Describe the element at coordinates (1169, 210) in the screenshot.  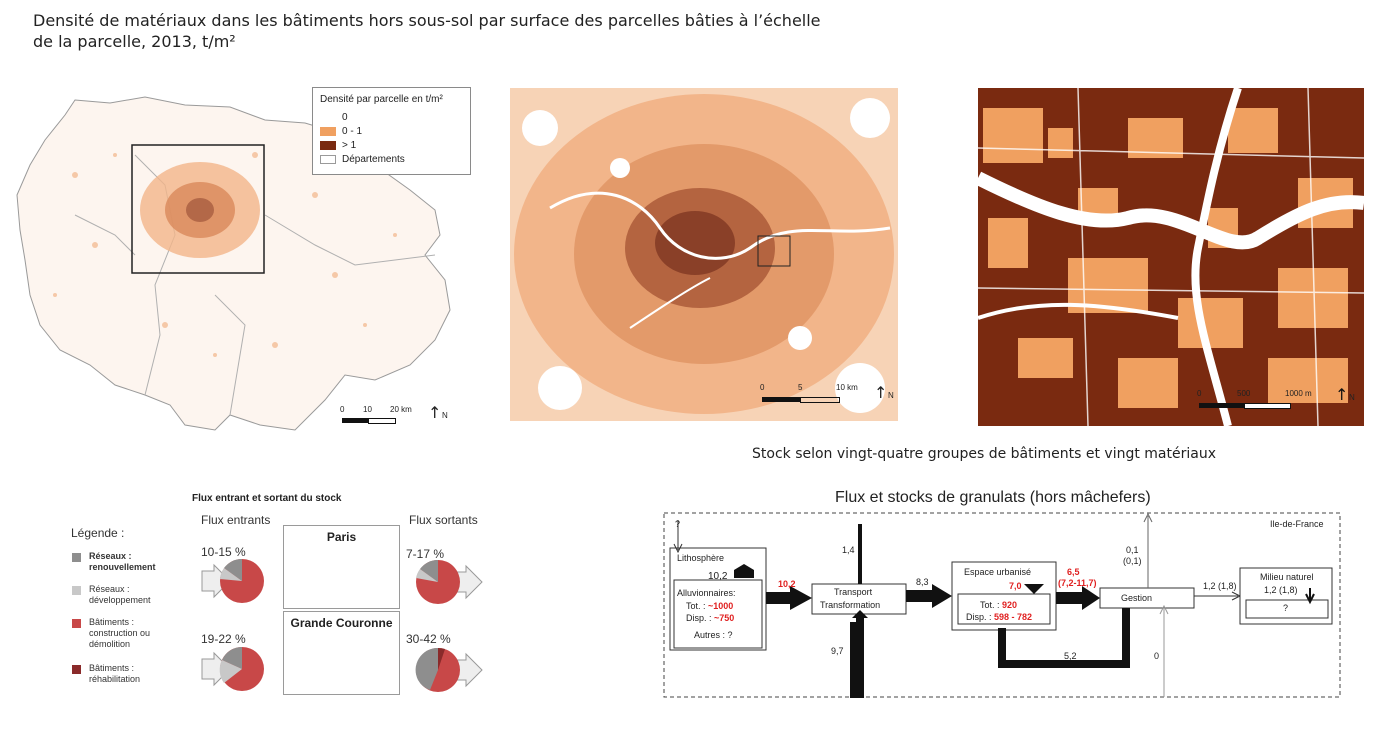
I see `river-channel` at that location.